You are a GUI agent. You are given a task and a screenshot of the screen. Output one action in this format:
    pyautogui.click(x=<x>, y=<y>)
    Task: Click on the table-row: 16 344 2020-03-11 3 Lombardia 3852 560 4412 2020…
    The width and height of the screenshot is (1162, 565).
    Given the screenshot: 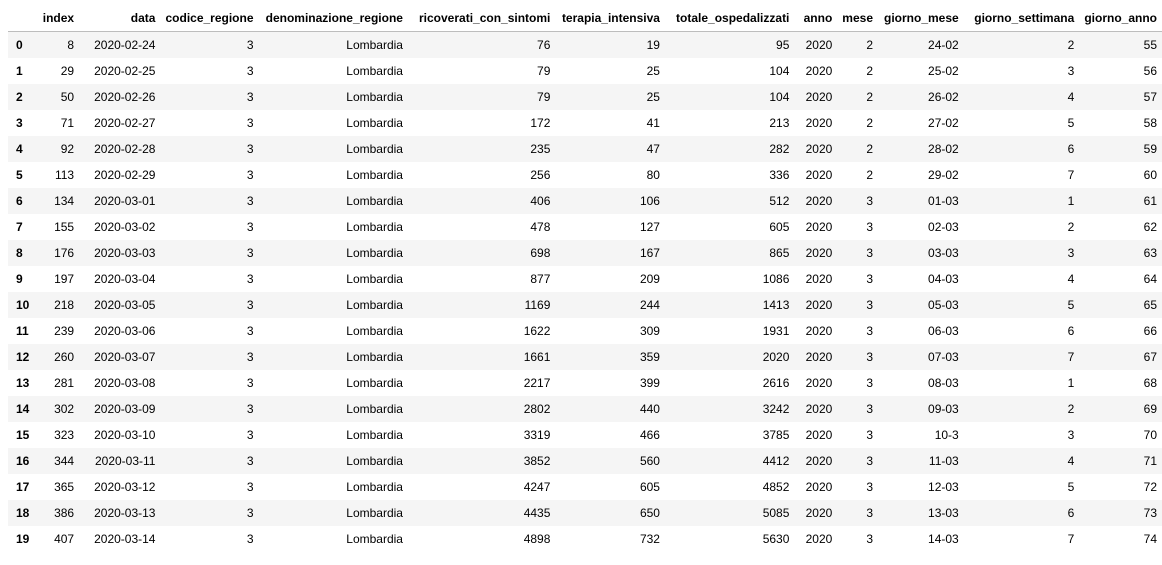 What is the action you would take?
    pyautogui.click(x=585, y=461)
    